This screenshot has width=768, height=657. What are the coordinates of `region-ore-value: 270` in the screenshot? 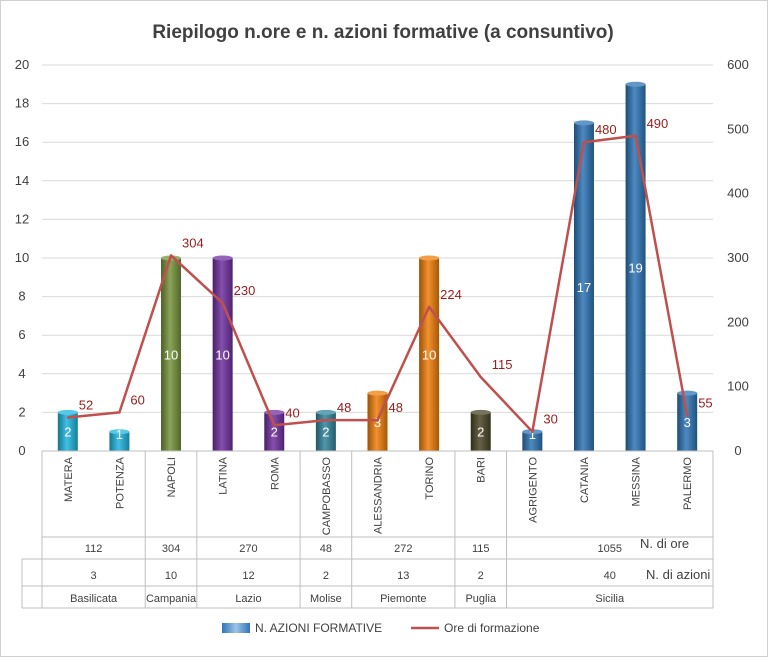 It's located at (248, 549).